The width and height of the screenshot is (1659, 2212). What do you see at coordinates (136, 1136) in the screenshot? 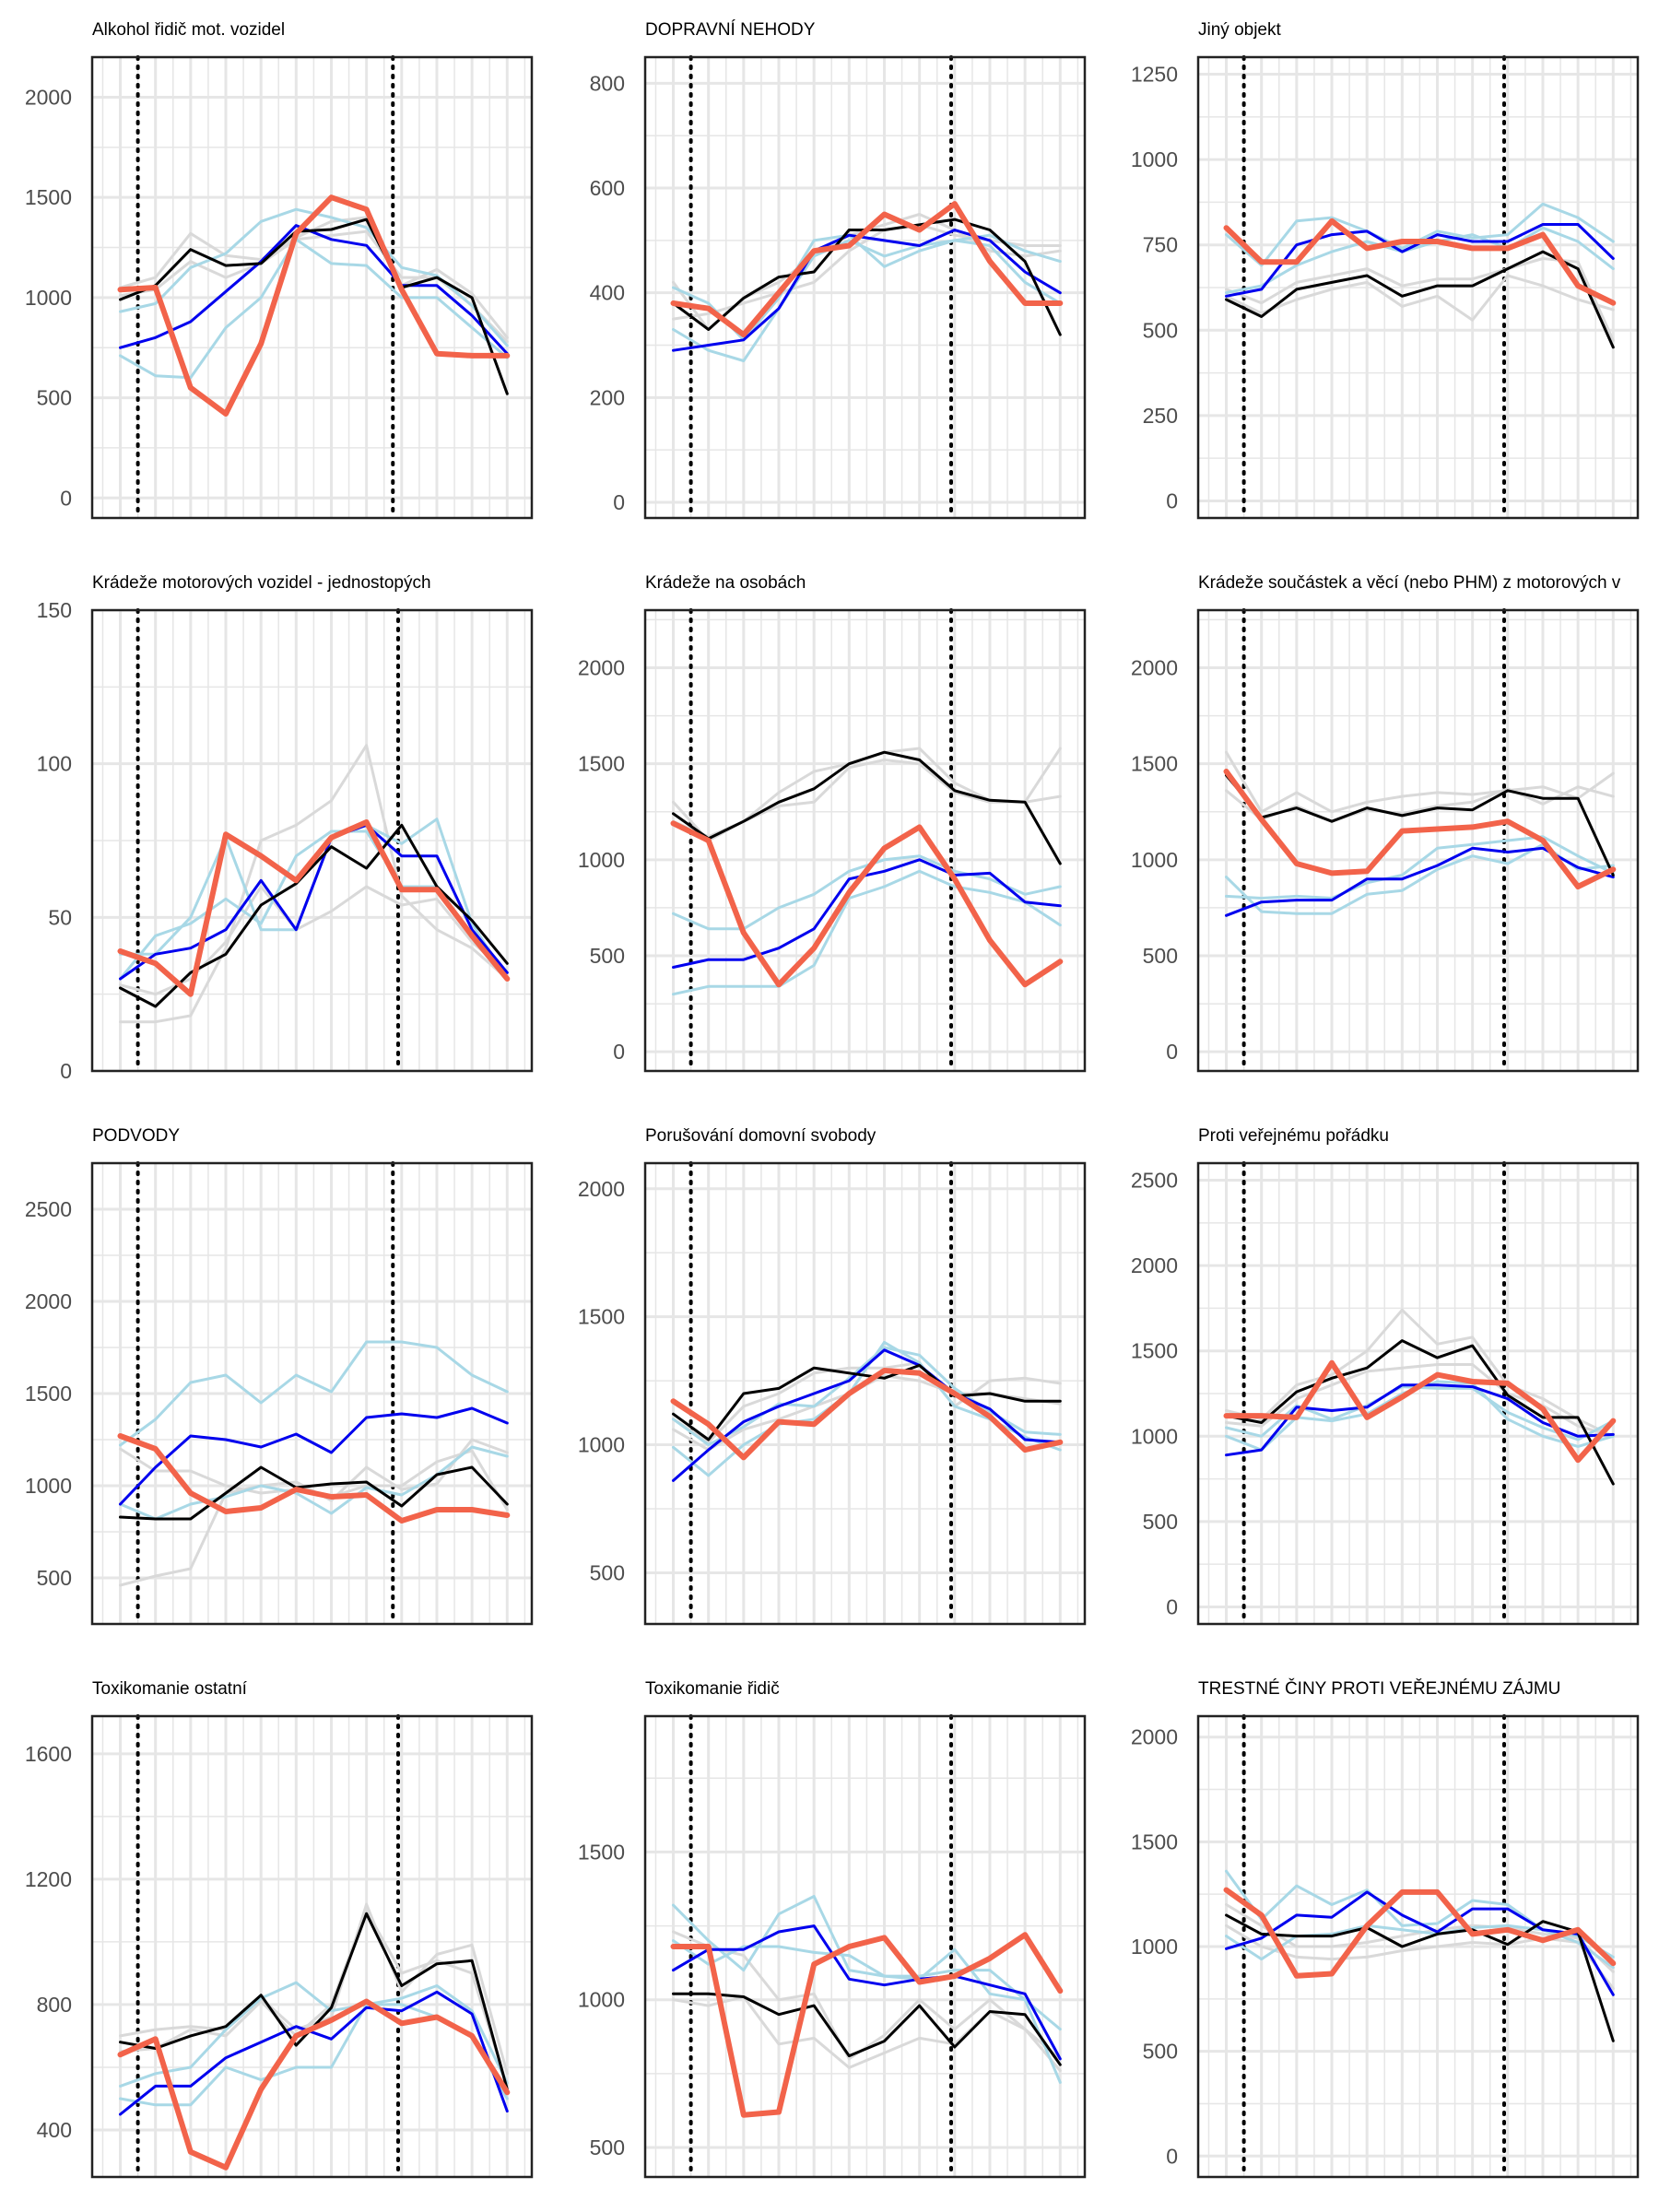
I see `chart-title: PODVODY` at bounding box center [136, 1136].